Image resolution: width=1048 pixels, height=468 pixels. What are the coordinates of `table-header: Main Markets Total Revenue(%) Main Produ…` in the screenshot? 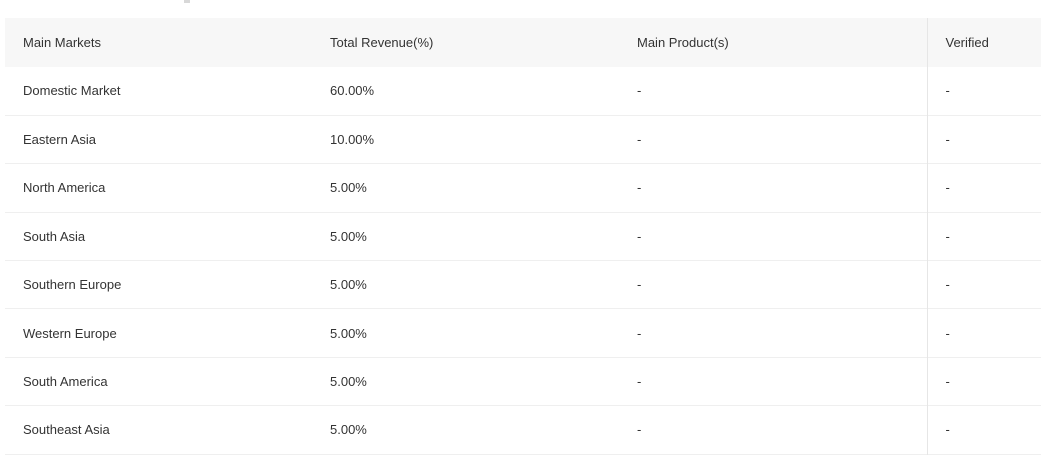 It's located at (523, 42).